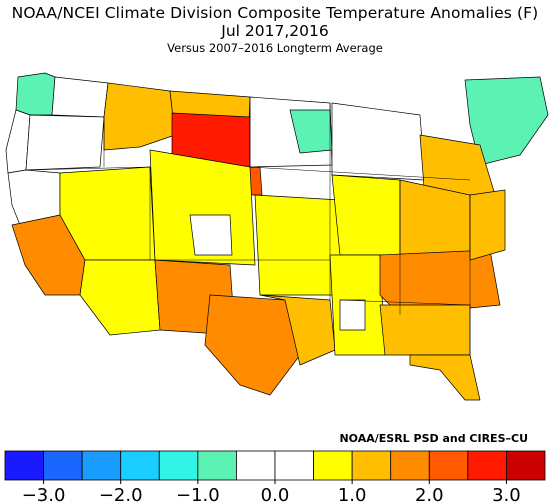 This screenshot has height=504, width=550. I want to click on map-period: Jul 2017,2016, so click(275, 31).